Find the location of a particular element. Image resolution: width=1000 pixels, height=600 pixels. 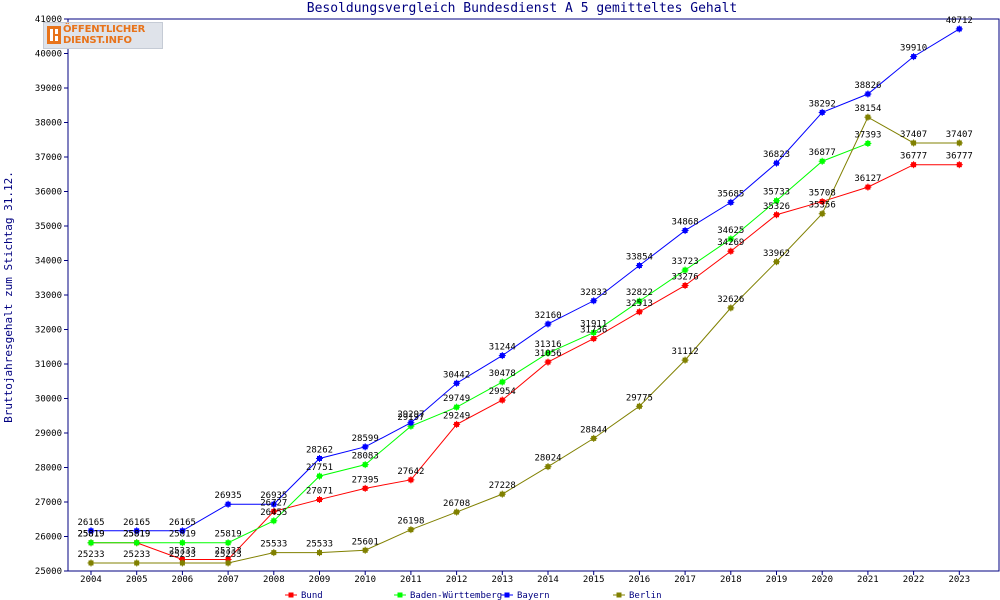

data-label: 33854 is located at coordinates (639, 258).